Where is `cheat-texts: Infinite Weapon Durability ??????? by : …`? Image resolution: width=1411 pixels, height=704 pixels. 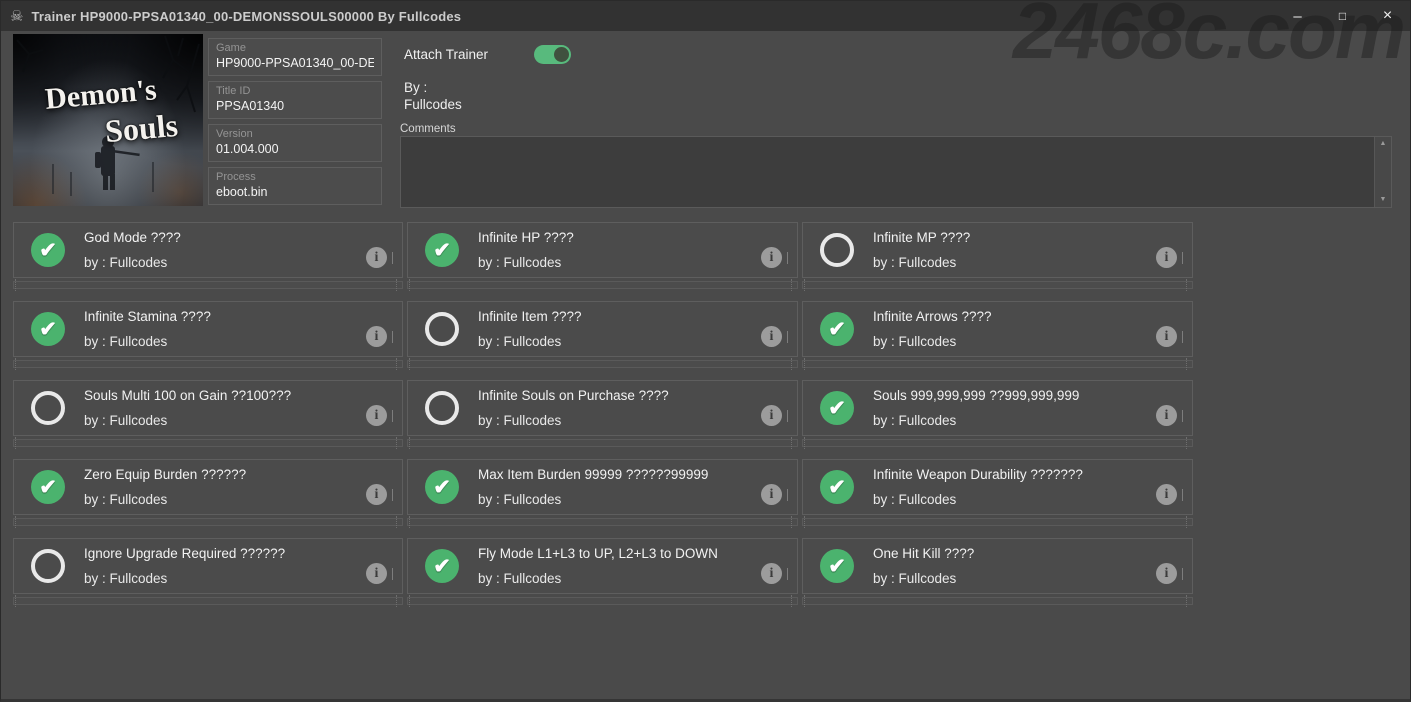
cheat-texts: Infinite Weapon Durability ??????? by : … is located at coordinates (1032, 487).